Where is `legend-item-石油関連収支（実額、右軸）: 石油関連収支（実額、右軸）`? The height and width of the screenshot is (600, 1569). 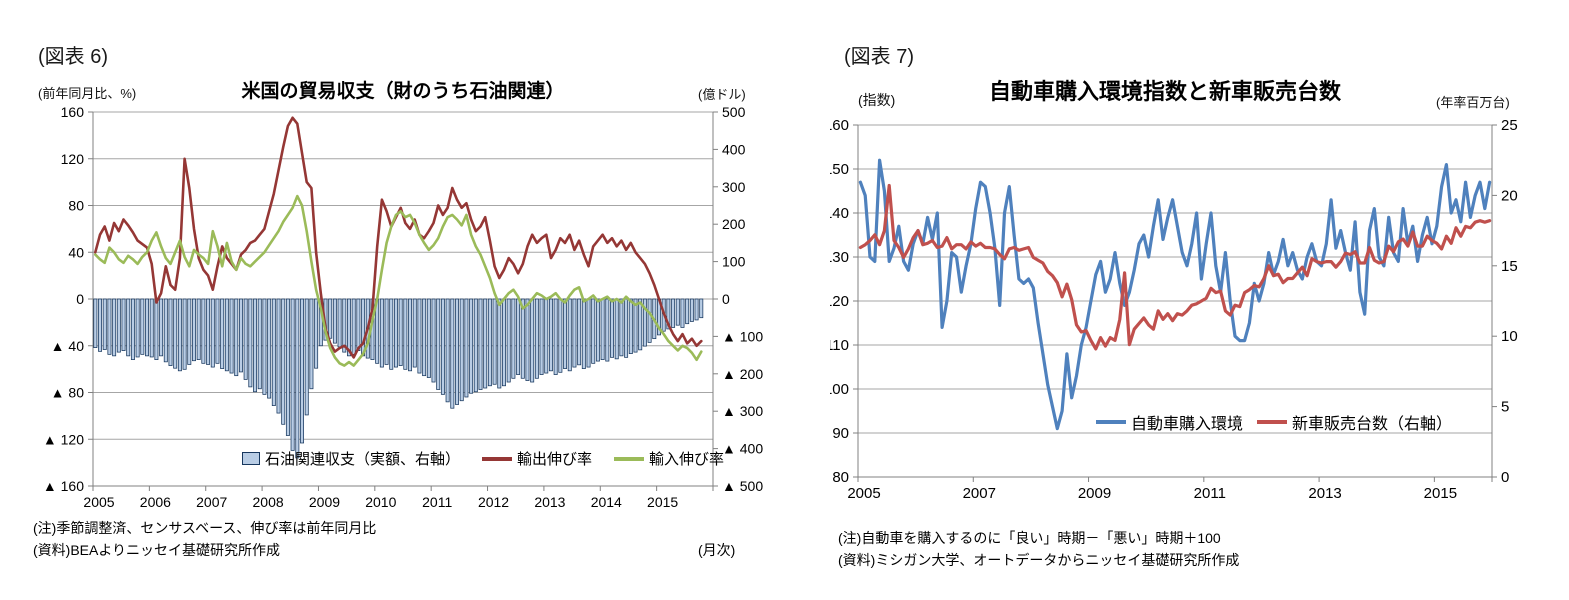
legend-item-石油関連収支（実額、右軸）: 石油関連収支（実額、右軸） is located at coordinates (351, 458).